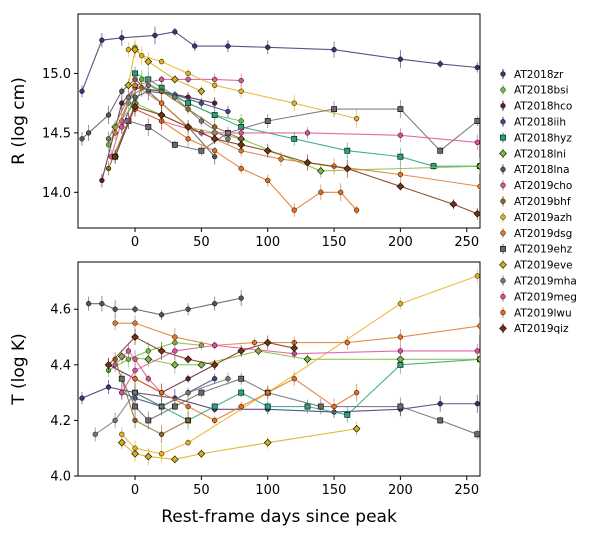 This screenshot has width=598, height=544. What do you see at coordinates (246, 160) in the screenshot?
I see `series-AT2019lwu` at bounding box center [246, 160].